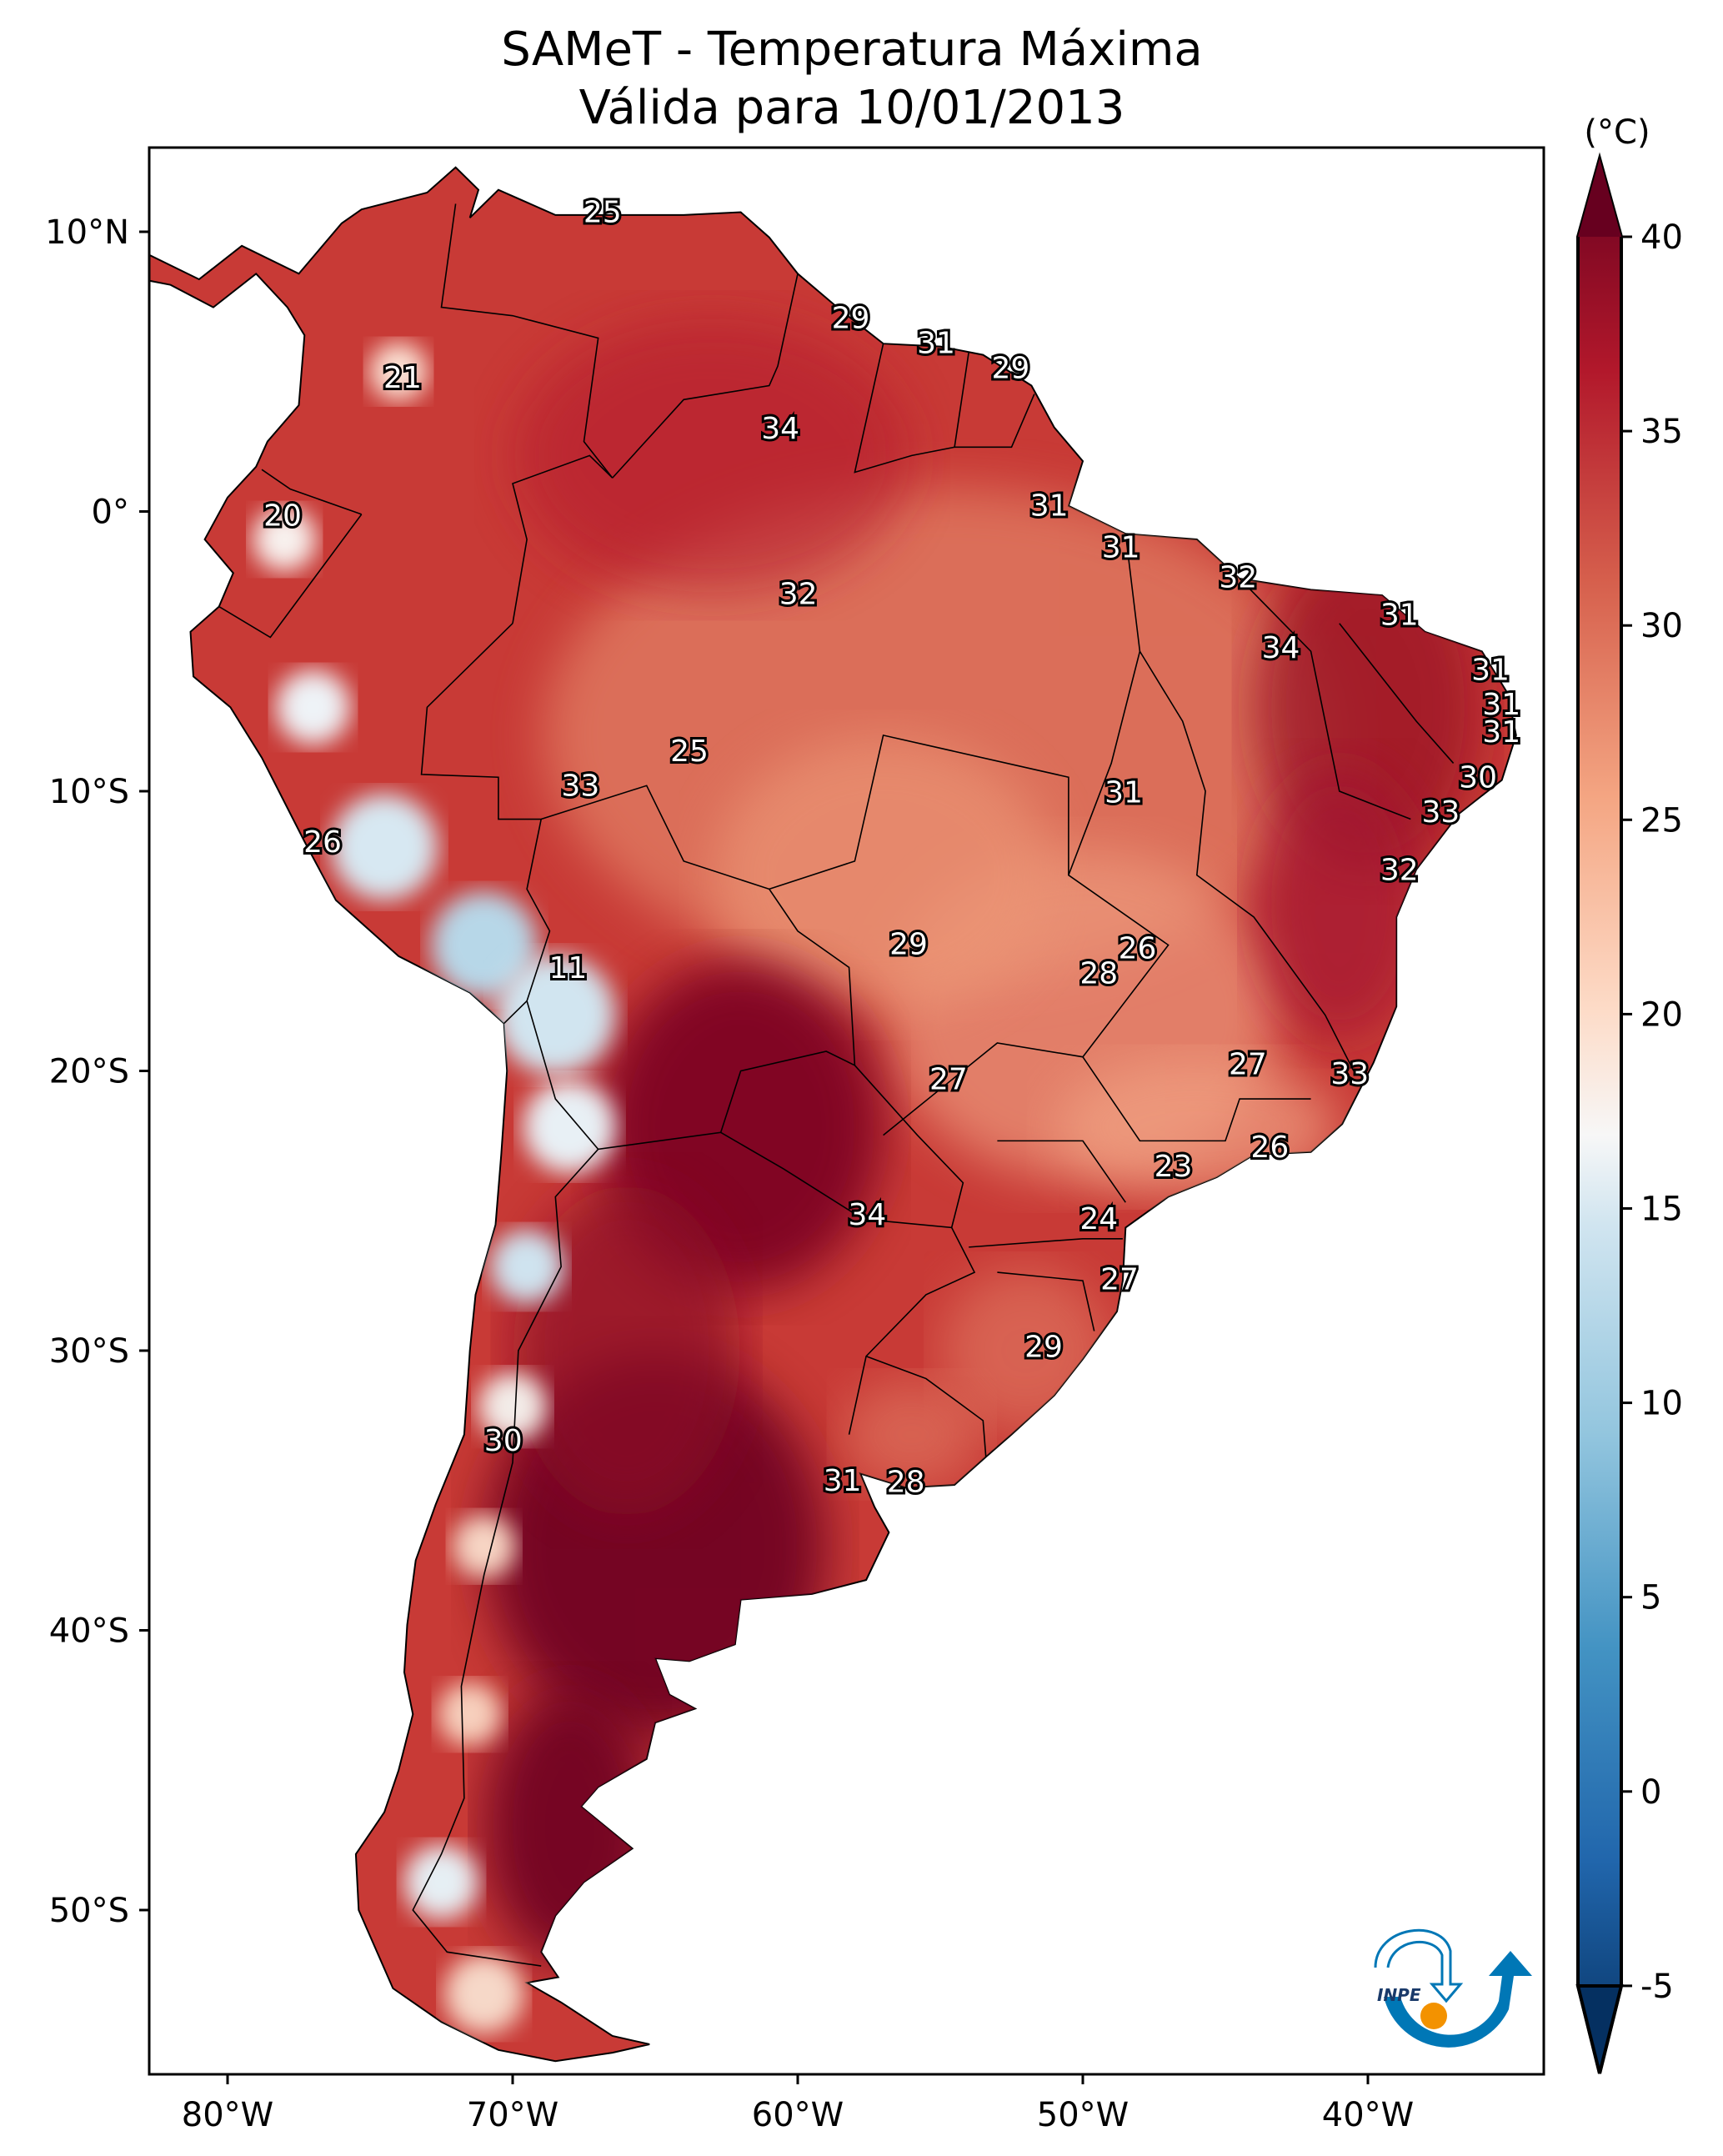 This screenshot has width=1723, height=2156. What do you see at coordinates (89, 1072) in the screenshot?
I see `lat-tick-label: 20°S` at bounding box center [89, 1072].